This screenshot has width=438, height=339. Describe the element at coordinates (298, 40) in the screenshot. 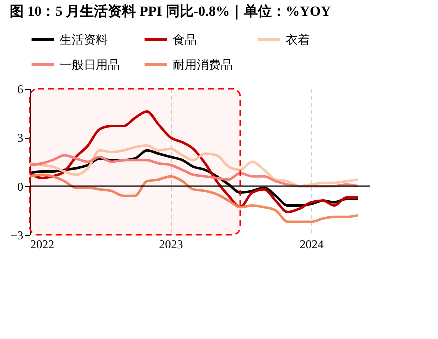

I see `legend-label: 衣着` at that location.